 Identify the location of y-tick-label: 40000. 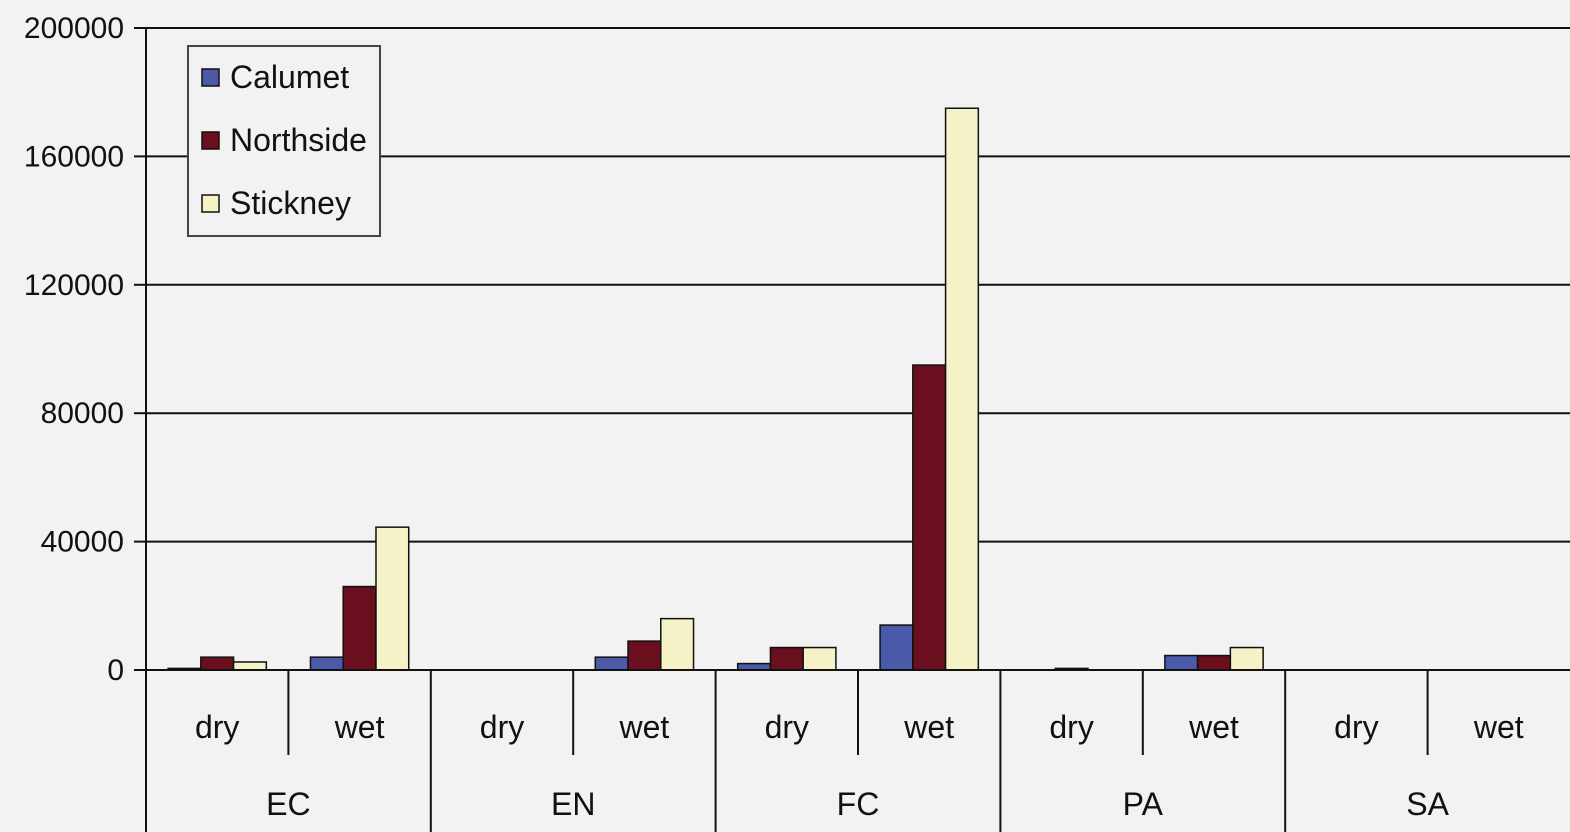
(82, 542).